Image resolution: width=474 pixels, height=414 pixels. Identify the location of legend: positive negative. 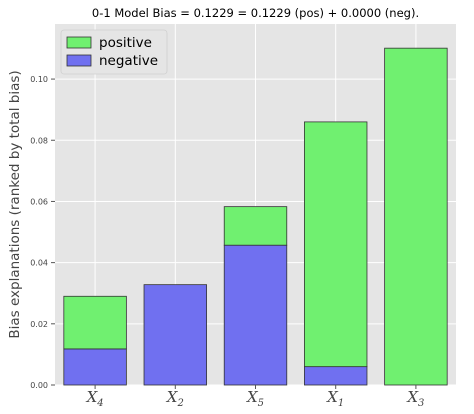
(114, 52).